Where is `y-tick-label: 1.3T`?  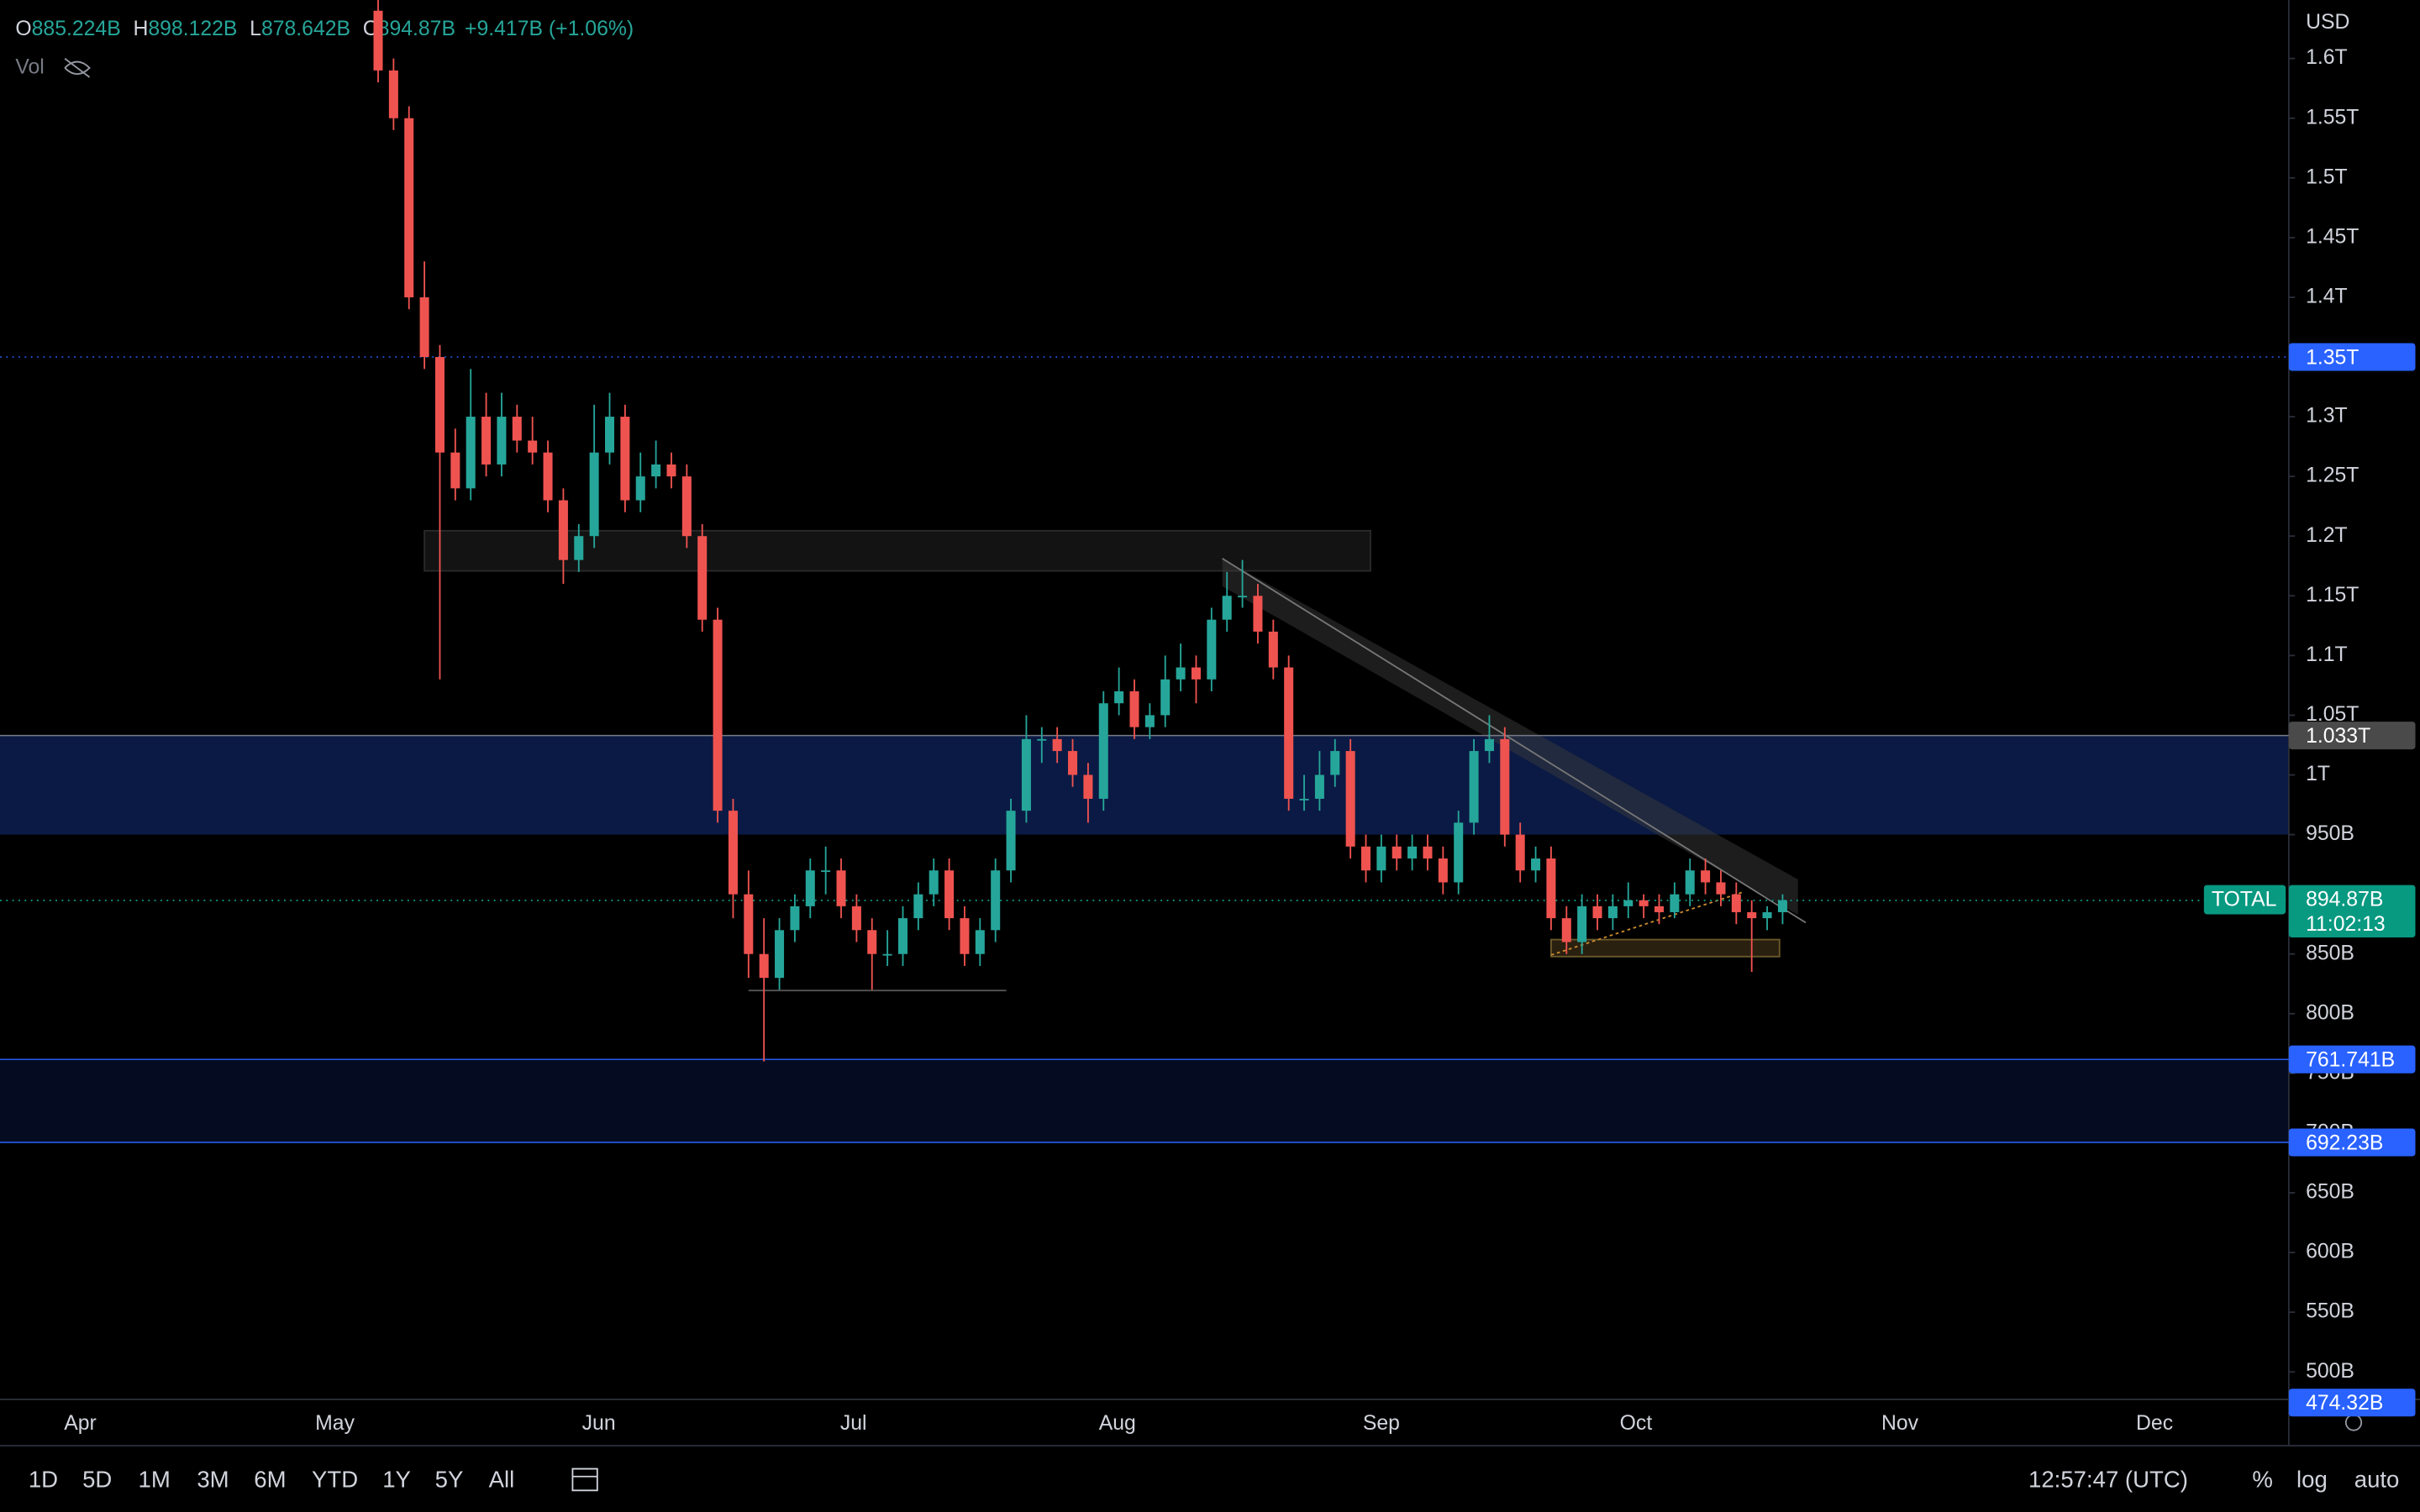
y-tick-label: 1.3T is located at coordinates (2327, 416).